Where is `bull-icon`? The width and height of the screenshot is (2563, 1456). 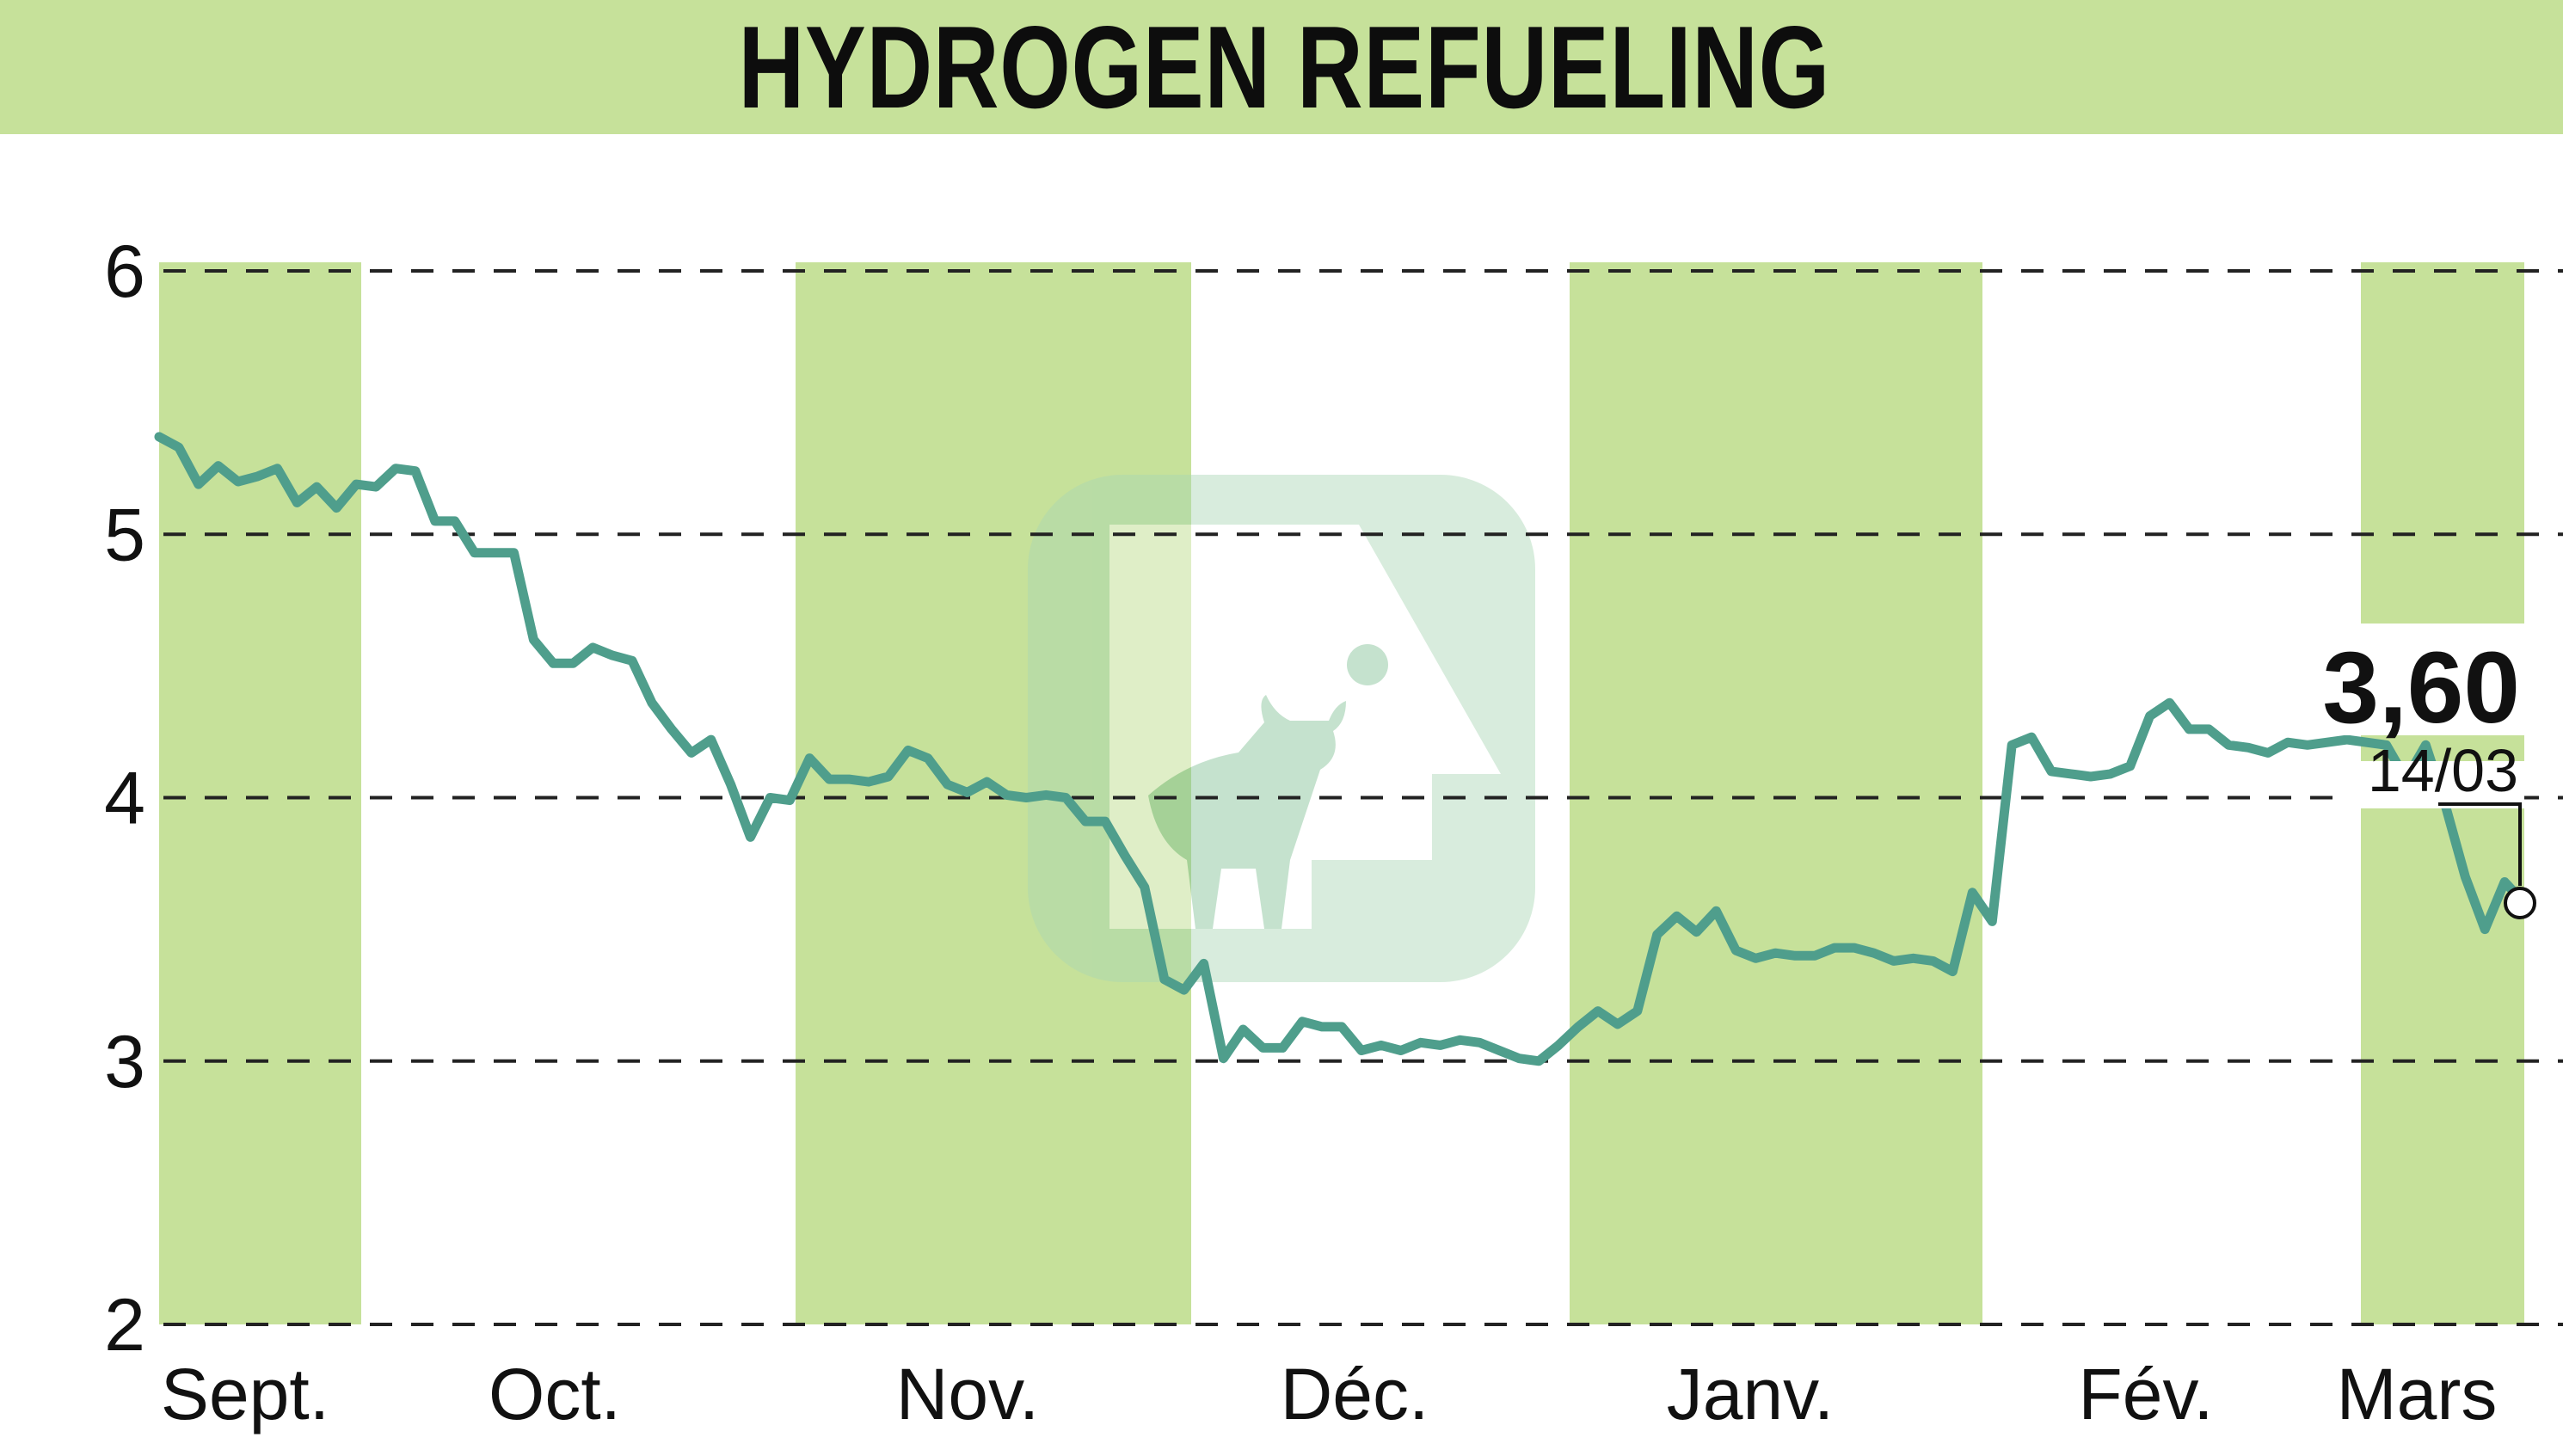
bull-icon is located at coordinates (1247, 812).